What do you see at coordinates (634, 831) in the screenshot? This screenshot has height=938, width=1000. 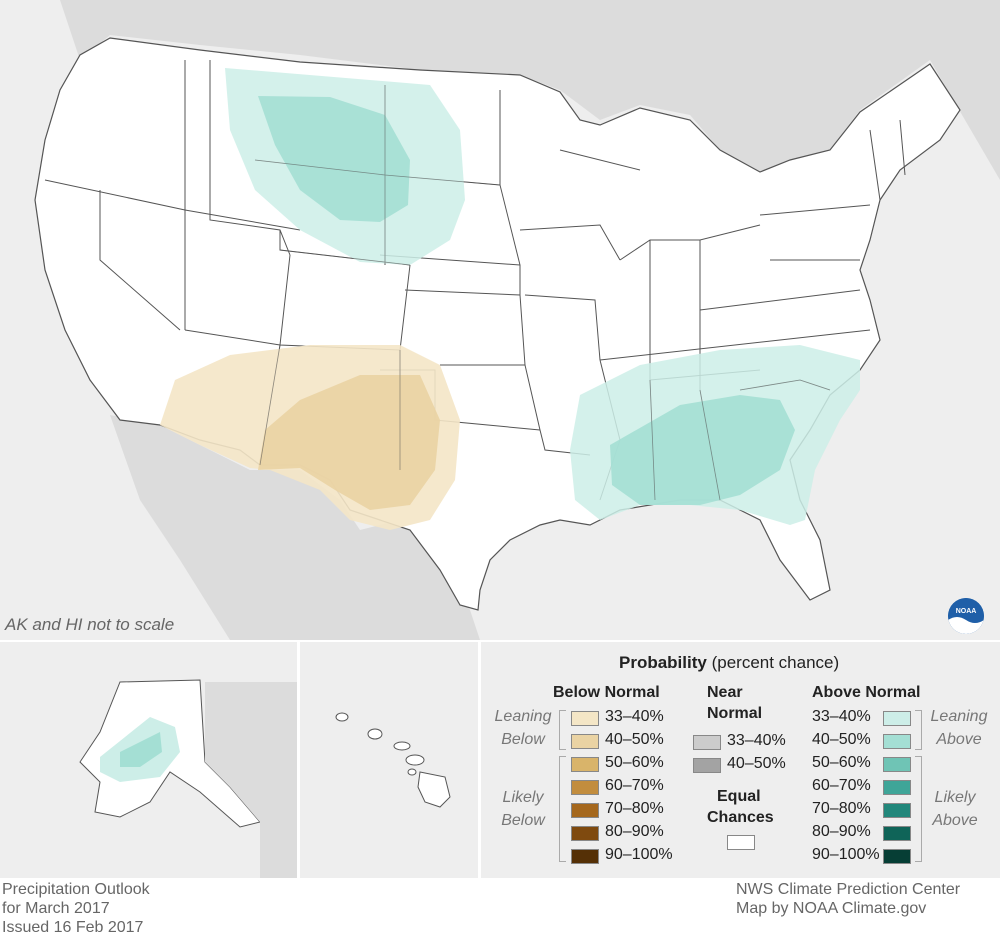 I see `below-bin-label: 80–90%` at bounding box center [634, 831].